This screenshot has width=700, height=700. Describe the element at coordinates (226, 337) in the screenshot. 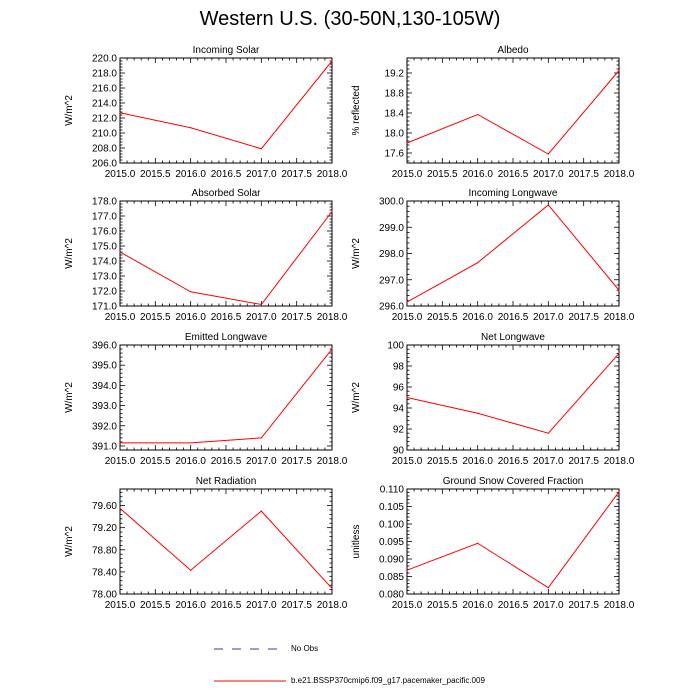

I see `plot-title: Emitted Longwave` at that location.